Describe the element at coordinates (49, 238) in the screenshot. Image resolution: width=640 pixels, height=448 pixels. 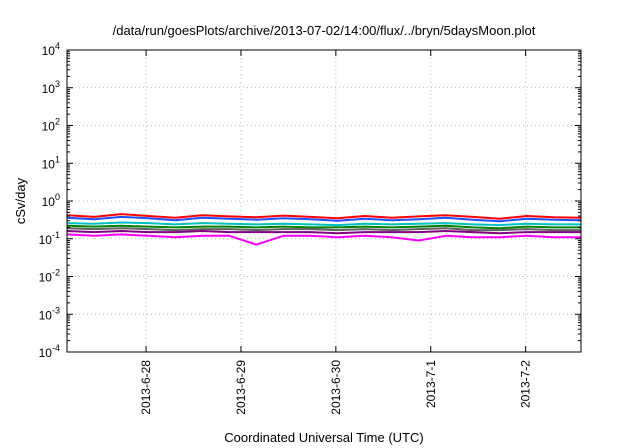
I see `y-tick-label: 10⁻¹` at that location.